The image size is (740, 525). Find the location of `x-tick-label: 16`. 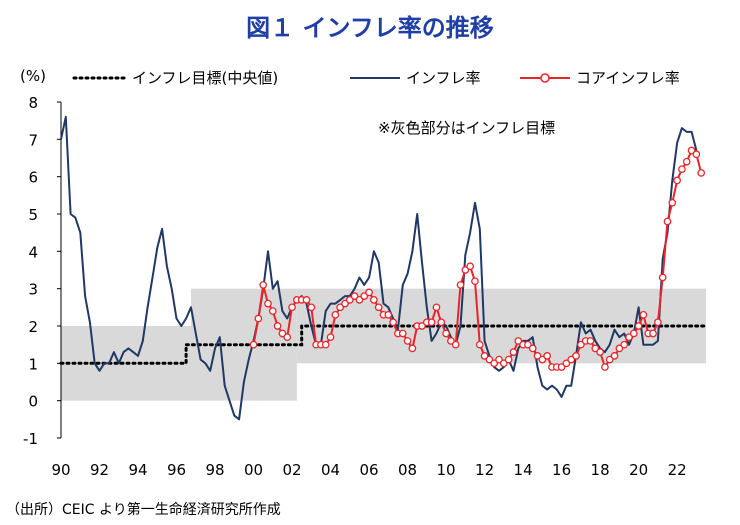

x-tick-label: 16 is located at coordinates (561, 470).